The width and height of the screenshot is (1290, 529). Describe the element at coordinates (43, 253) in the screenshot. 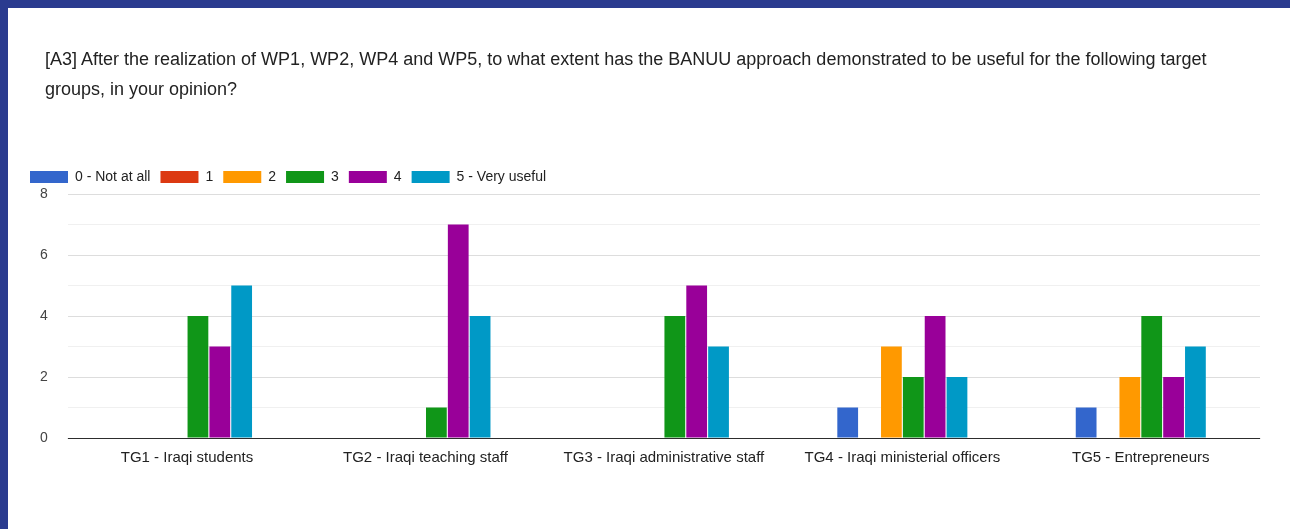

I see `y-tick-label: 6` at that location.